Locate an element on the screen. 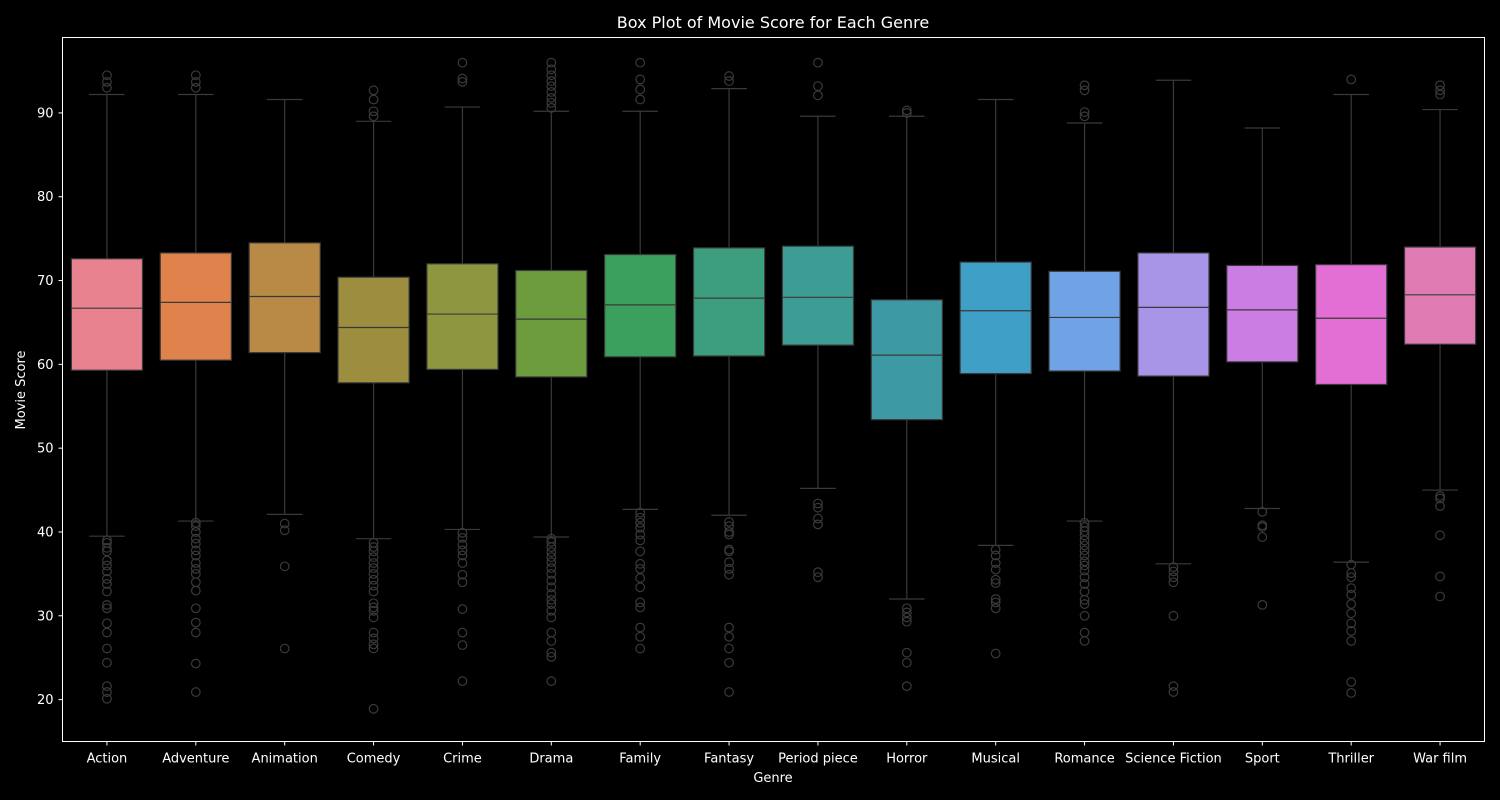  y-tick-label: 20 is located at coordinates (45, 700).